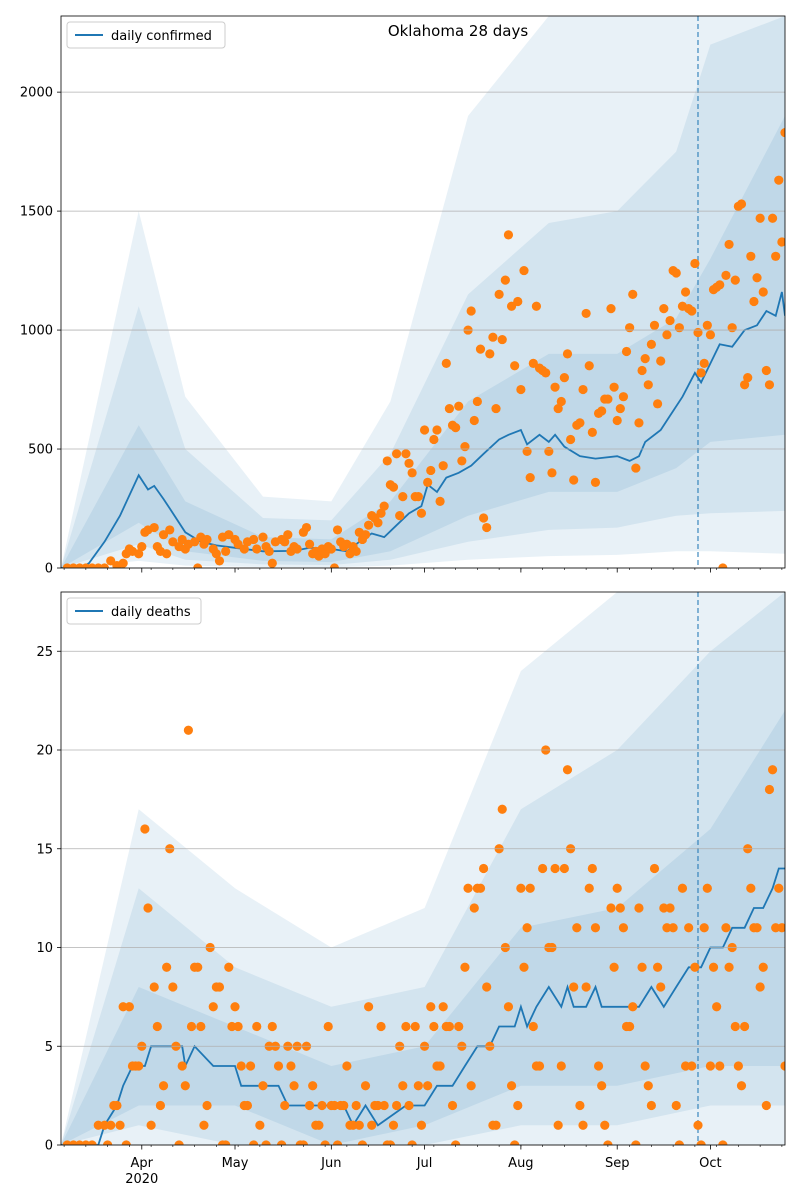  I want to click on legend-label: daily deaths, so click(151, 612).